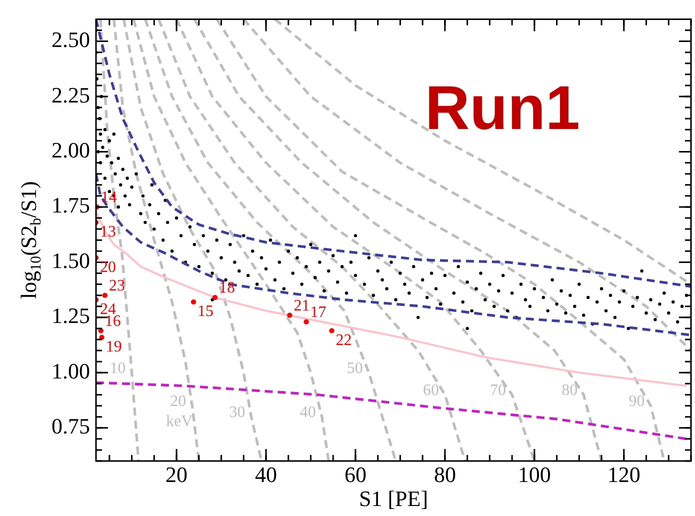 Image resolution: width=695 pixels, height=516 pixels. What do you see at coordinates (108, 232) in the screenshot?
I see `annotation: 13` at bounding box center [108, 232].